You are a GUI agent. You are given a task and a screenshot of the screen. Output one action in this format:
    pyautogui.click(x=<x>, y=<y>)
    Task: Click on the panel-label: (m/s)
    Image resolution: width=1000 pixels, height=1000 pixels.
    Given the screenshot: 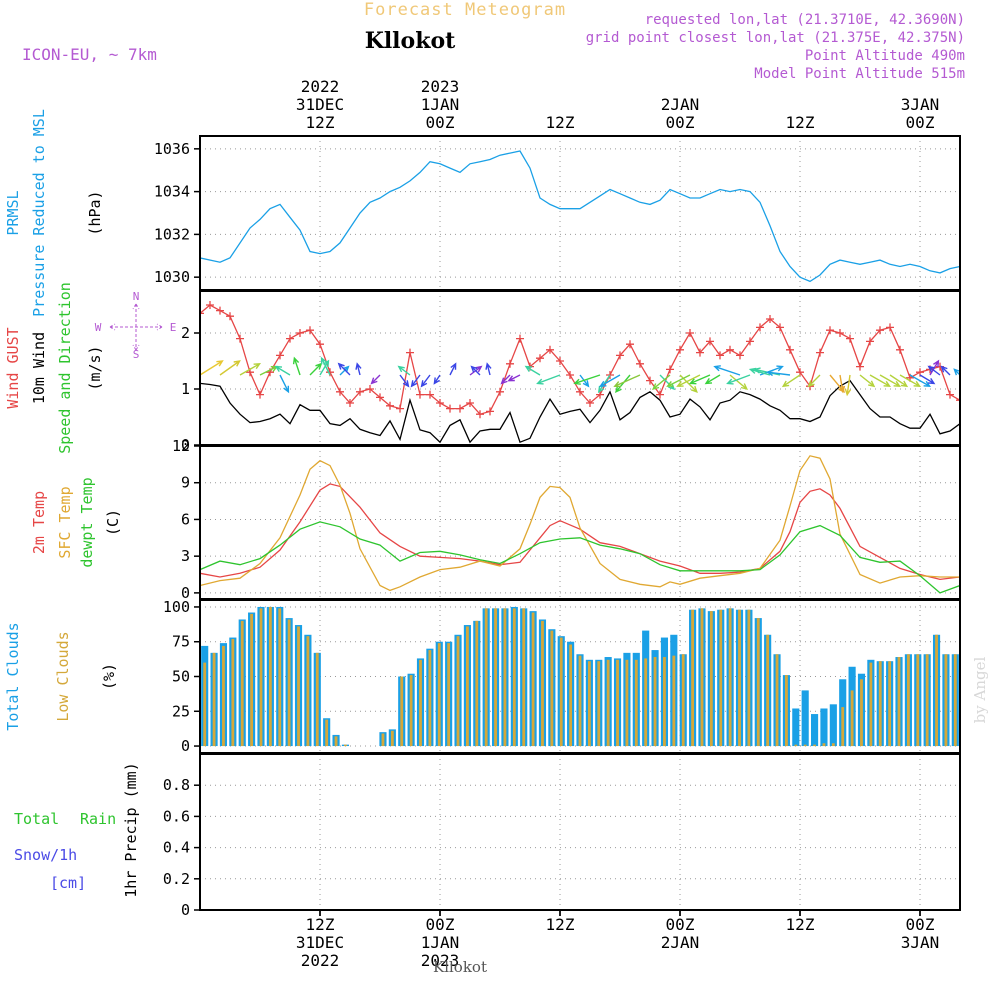 What is the action you would take?
    pyautogui.click(x=95, y=367)
    